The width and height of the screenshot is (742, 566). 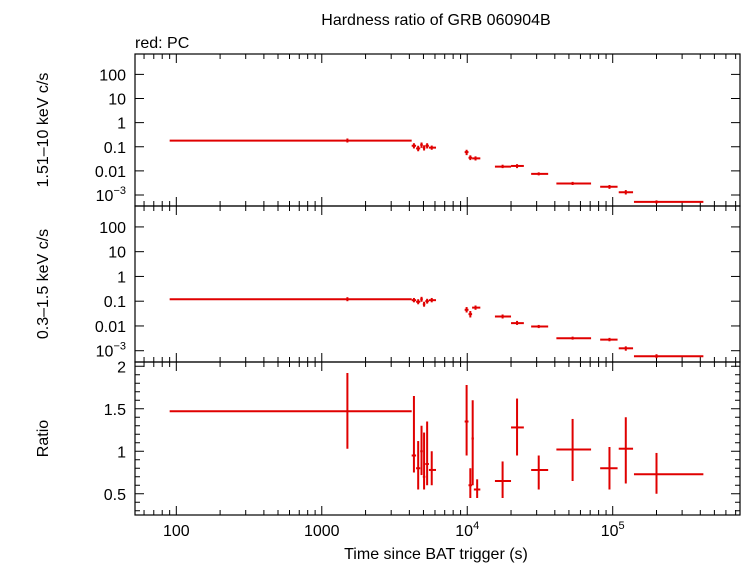 What do you see at coordinates (115, 495) in the screenshot?
I see `y-tick-label: 0.5` at bounding box center [115, 495].